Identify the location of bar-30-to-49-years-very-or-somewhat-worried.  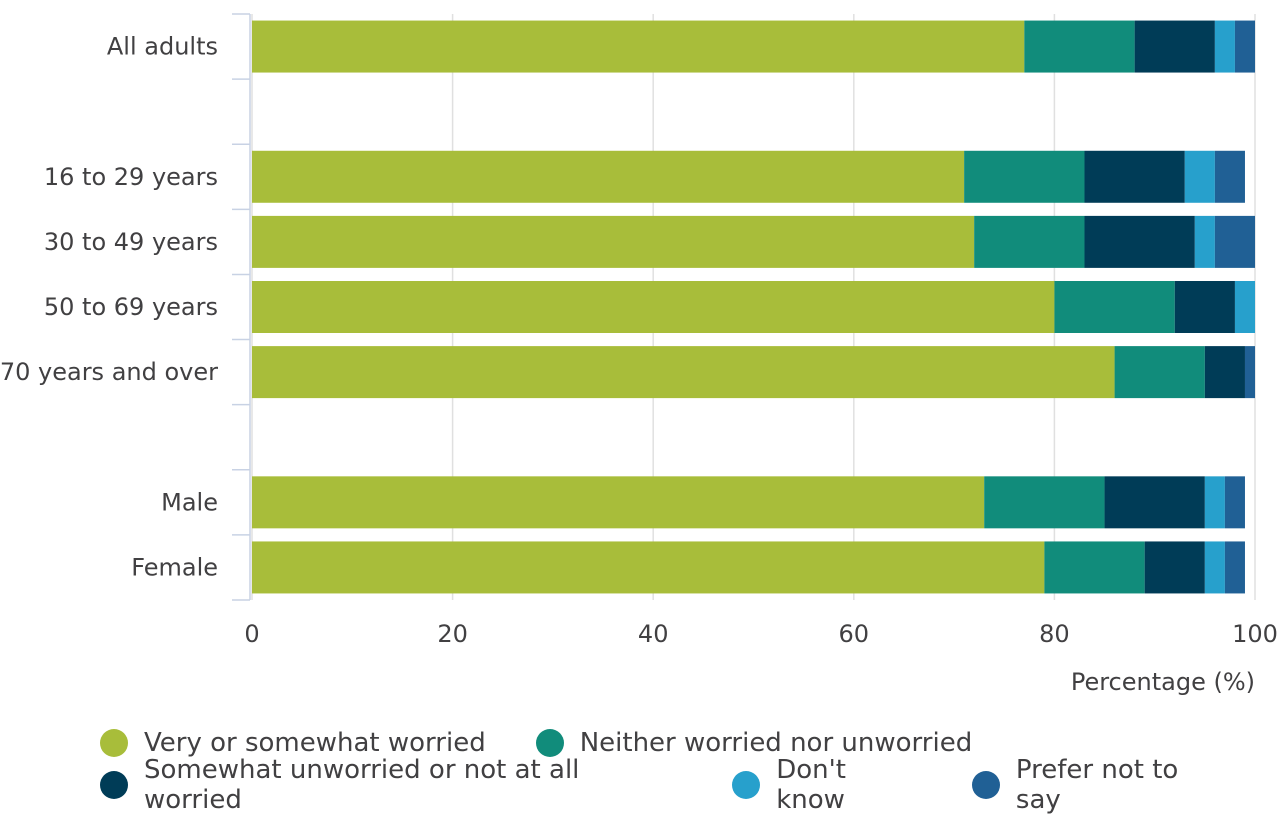
(613, 241).